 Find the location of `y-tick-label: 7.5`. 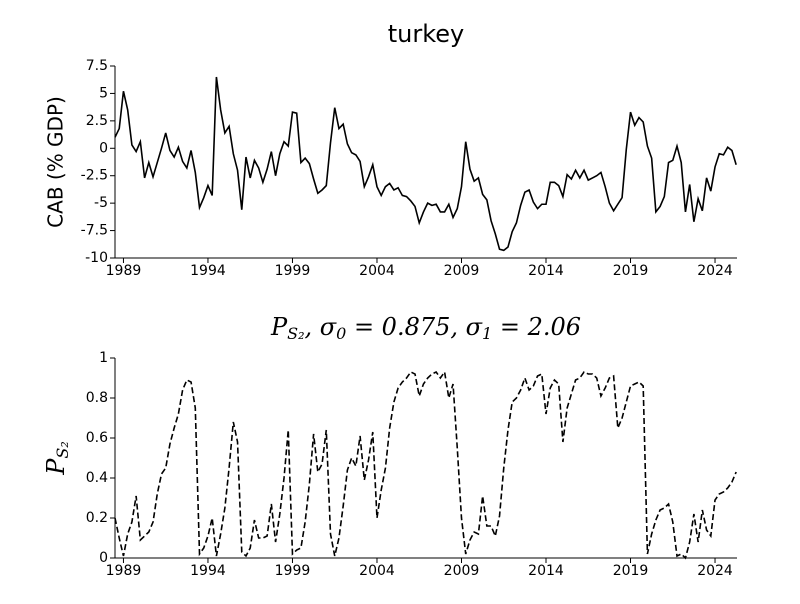

y-tick-label: 7.5 is located at coordinates (97, 66).